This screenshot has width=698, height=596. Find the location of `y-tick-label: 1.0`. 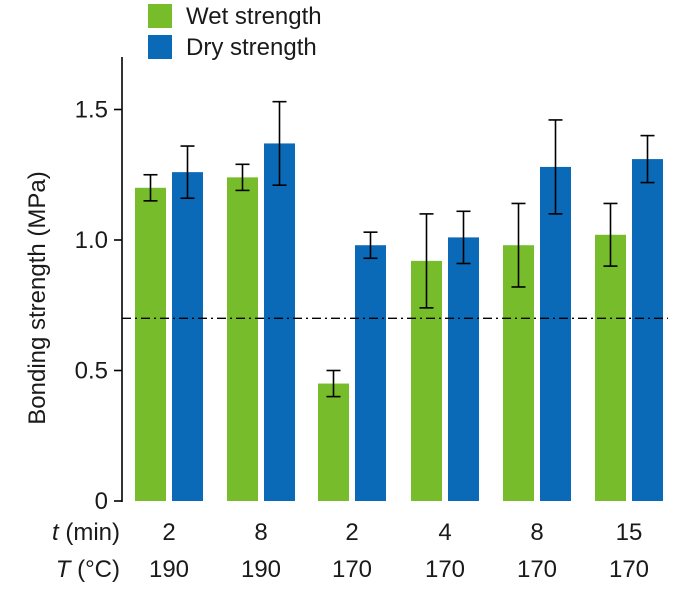

y-tick-label: 1.0 is located at coordinates (91, 240).